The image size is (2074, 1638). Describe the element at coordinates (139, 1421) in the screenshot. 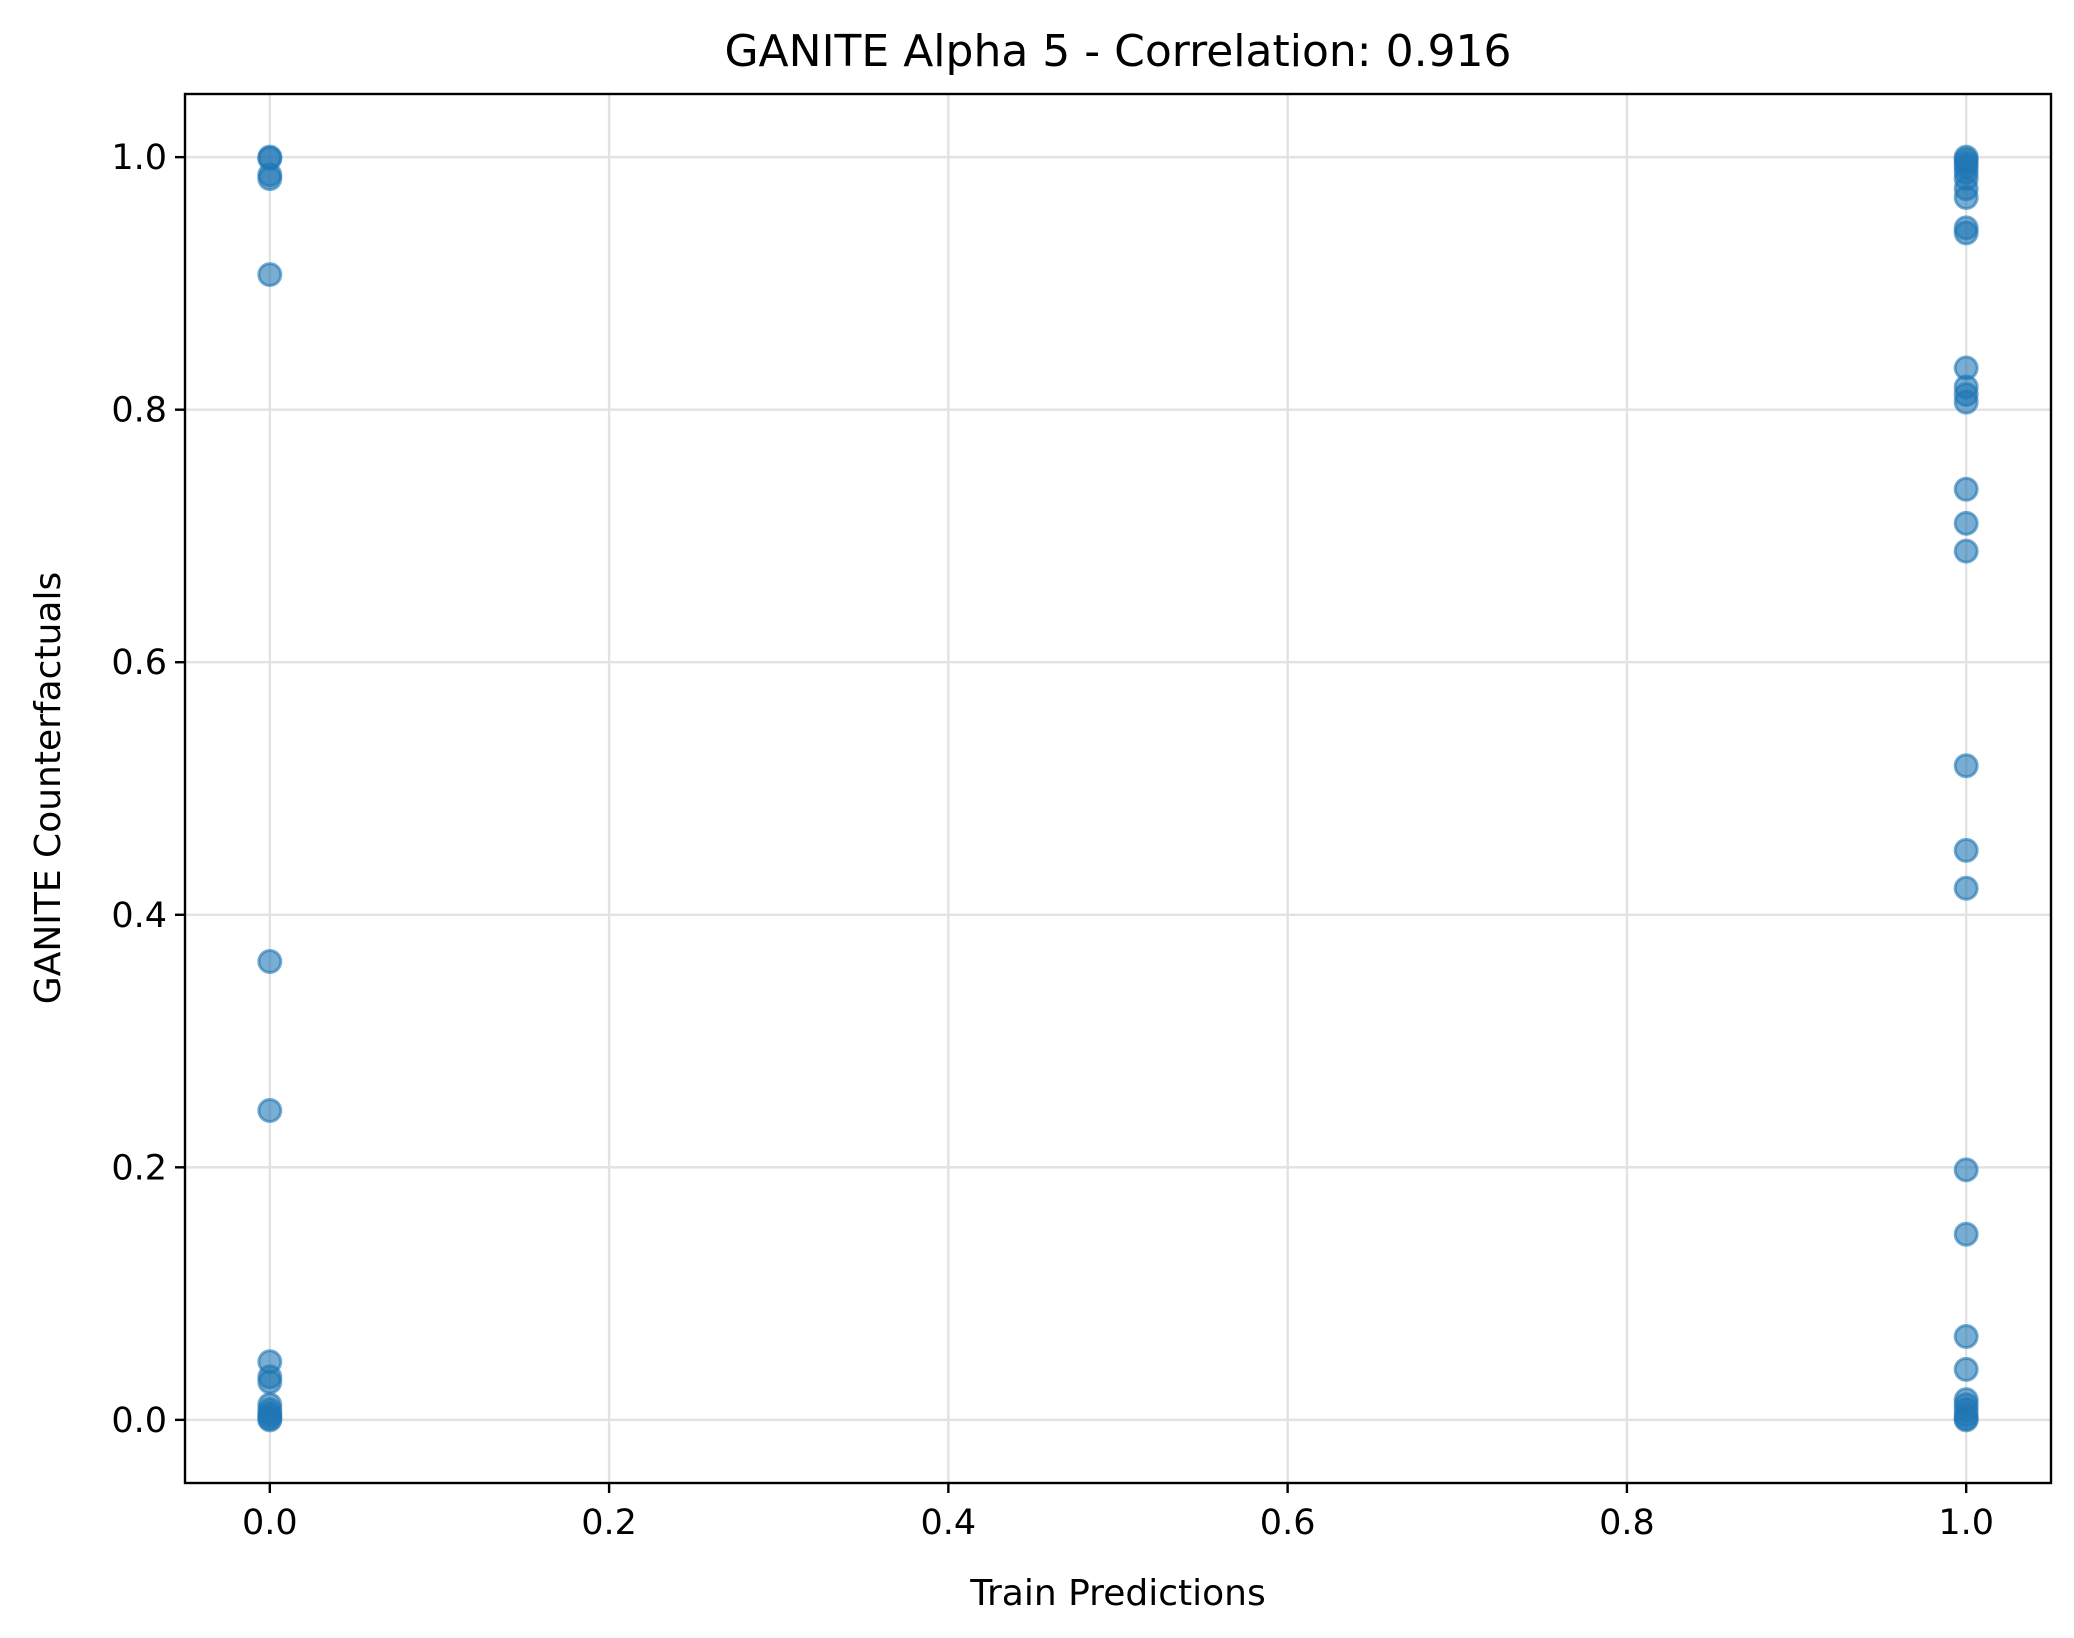

I see `y-tick-label: 0.0` at that location.